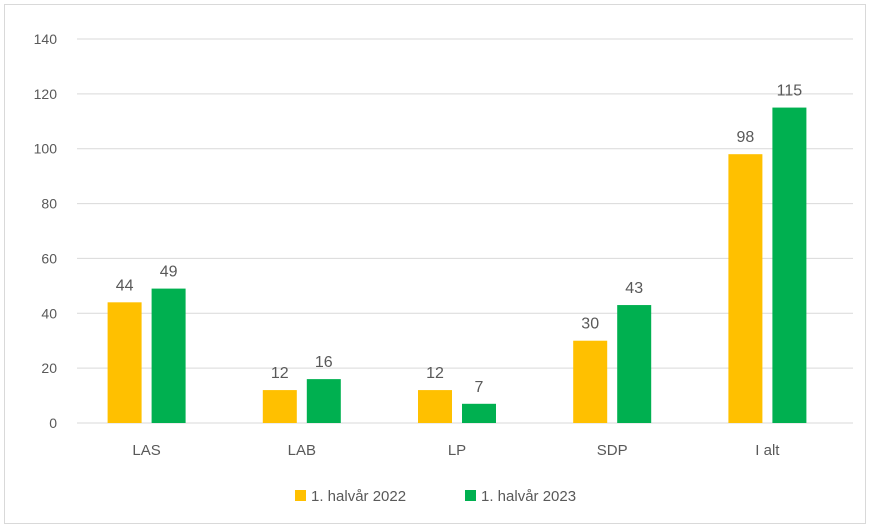 The image size is (872, 529). What do you see at coordinates (590, 324) in the screenshot?
I see `data-label: 30` at bounding box center [590, 324].